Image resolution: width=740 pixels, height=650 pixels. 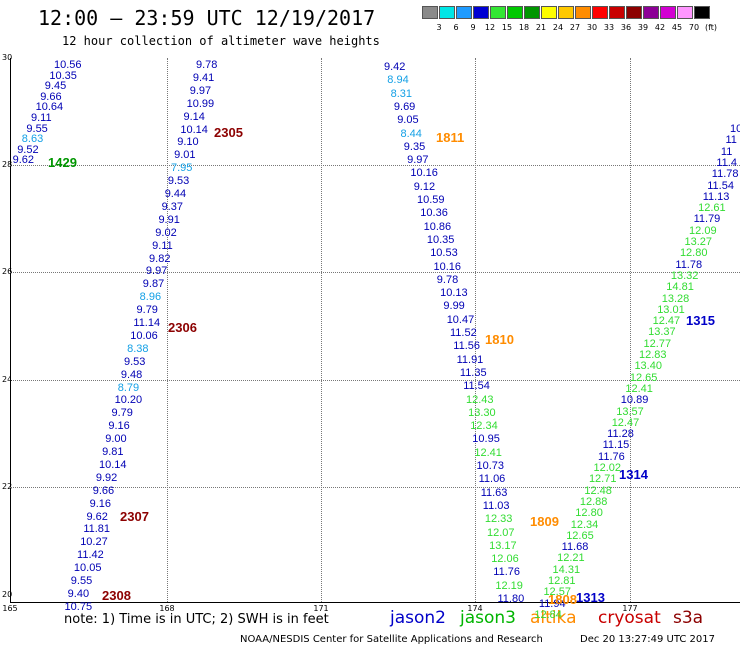 What do you see at coordinates (566, 569) in the screenshot?
I see `swh-value: 14.31` at bounding box center [566, 569].